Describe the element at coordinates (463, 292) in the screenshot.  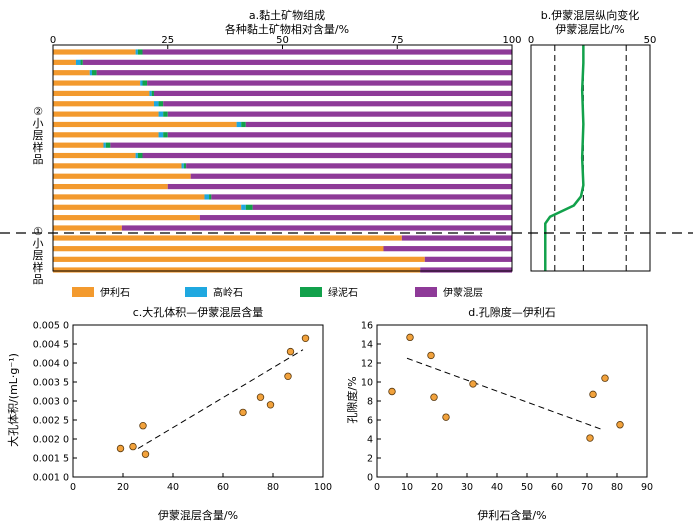
I see `legend-label: 伊蒙混层` at that location.